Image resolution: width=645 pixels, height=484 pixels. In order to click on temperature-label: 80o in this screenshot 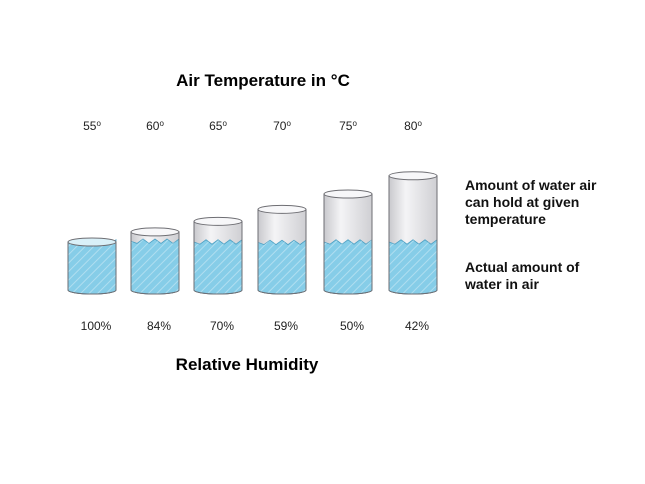, I will do `click(413, 126)`.